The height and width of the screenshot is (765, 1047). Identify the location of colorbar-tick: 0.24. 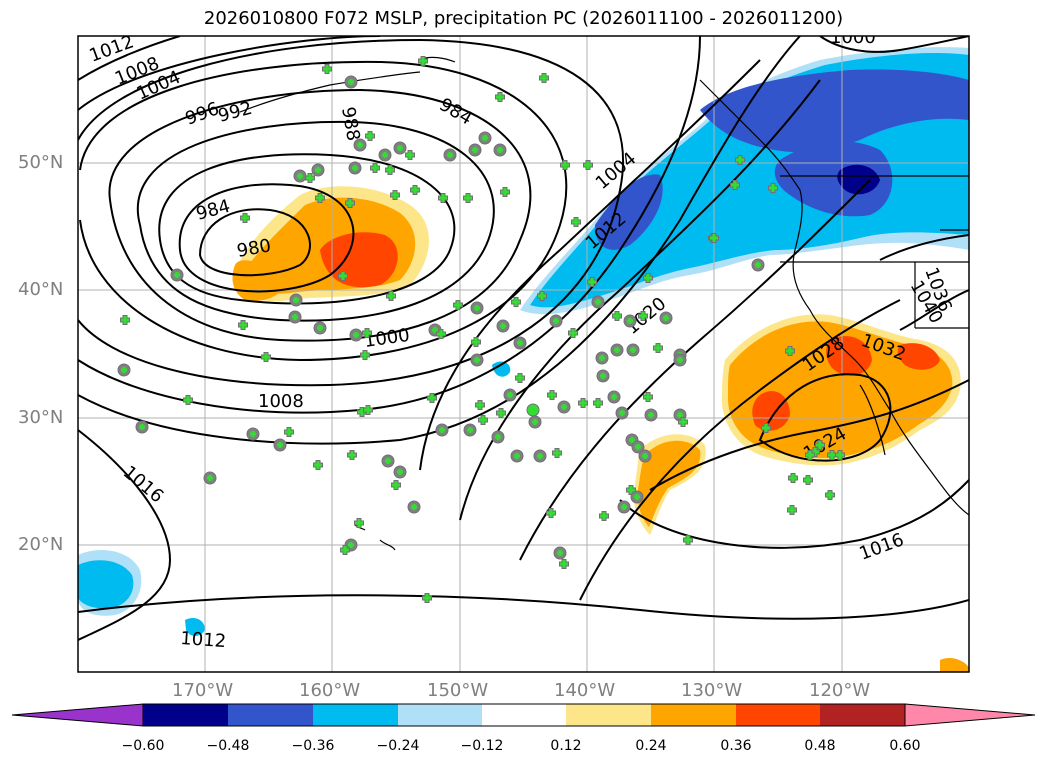
(651, 746).